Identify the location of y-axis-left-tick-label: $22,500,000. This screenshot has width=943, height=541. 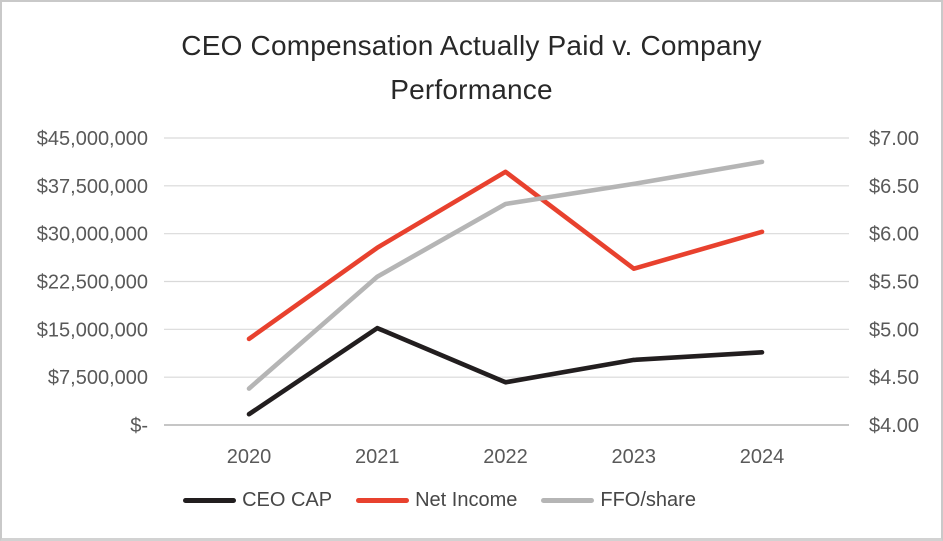
(92, 283).